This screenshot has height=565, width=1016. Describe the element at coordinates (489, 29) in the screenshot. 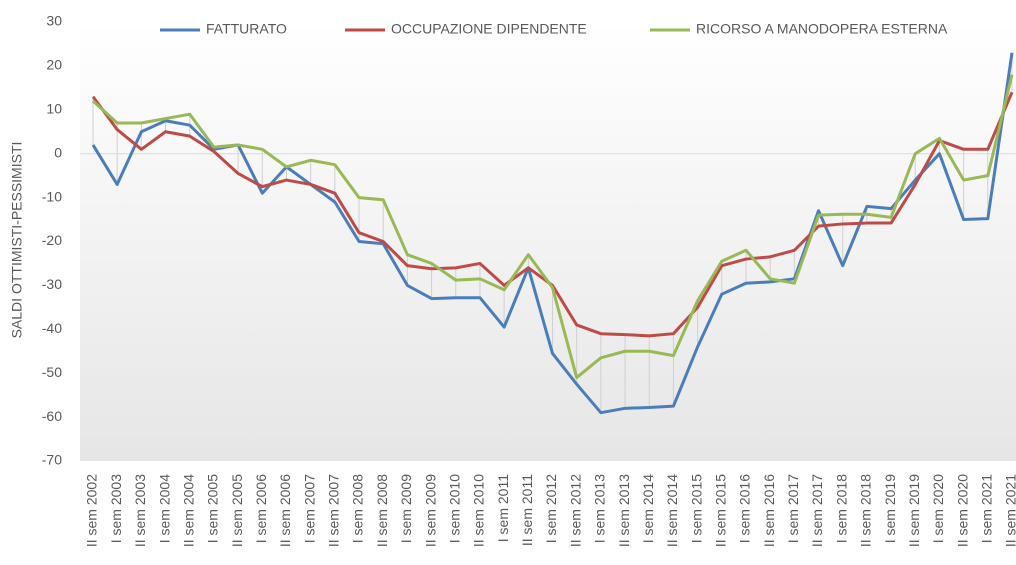

I see `legend-label: OCCUPAZIONE DIPENDENTE` at that location.